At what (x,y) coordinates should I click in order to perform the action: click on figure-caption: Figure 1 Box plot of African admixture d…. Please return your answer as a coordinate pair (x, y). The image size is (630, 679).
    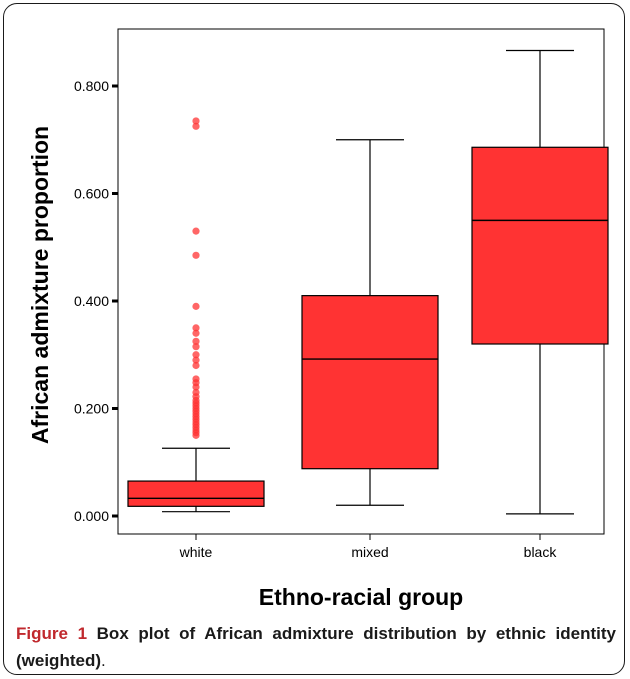
    Looking at the image, I should click on (316, 647).